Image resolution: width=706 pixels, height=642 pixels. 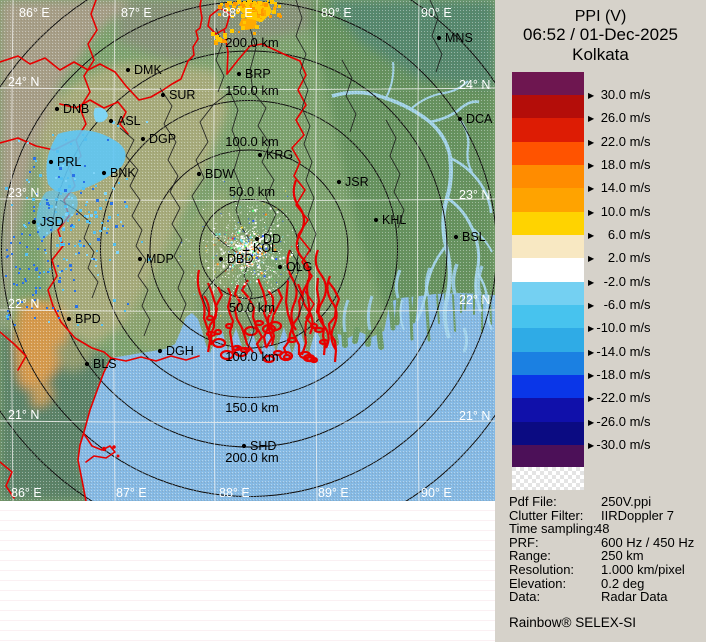 I want to click on svg-text: BRP, so click(x=258, y=74).